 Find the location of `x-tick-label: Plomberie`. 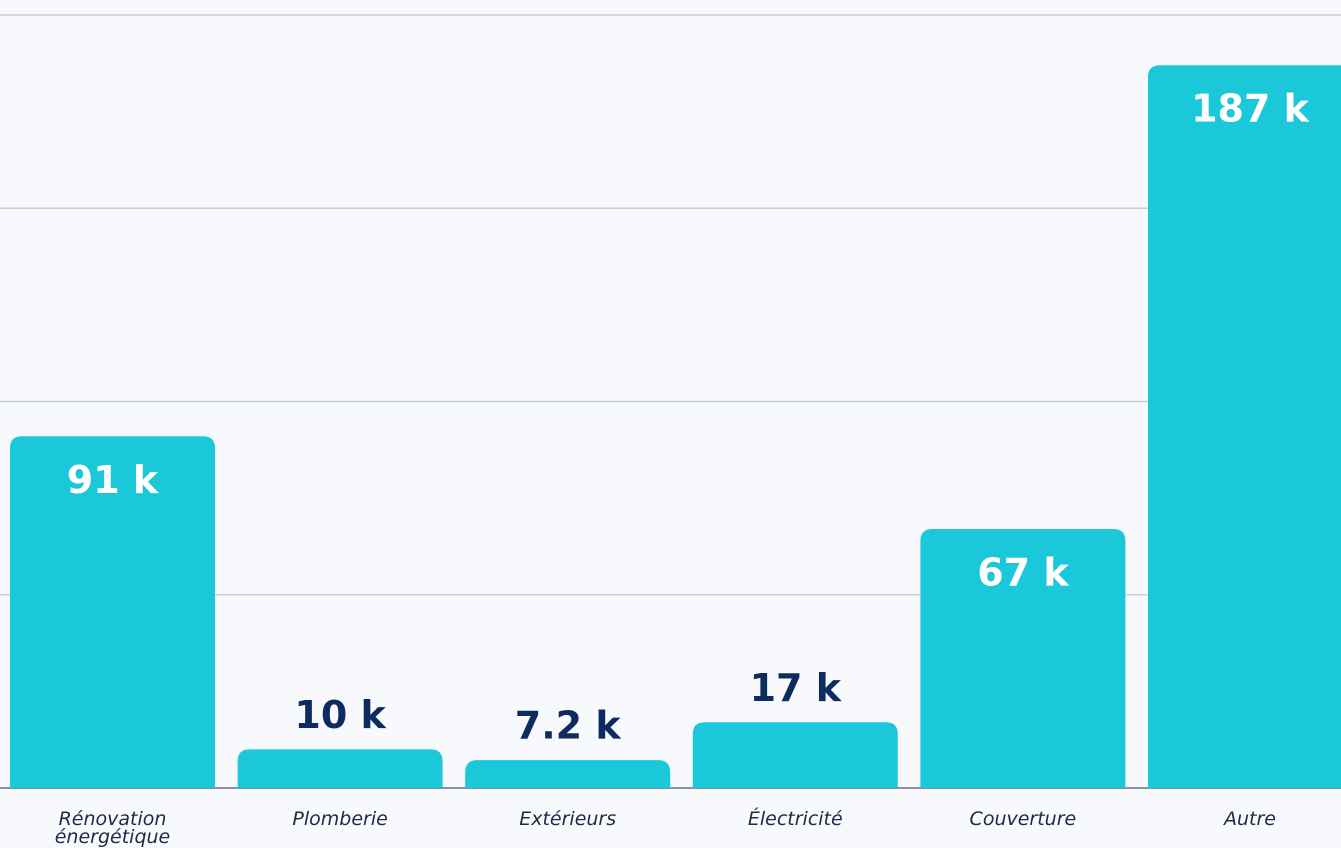

x-tick-label: Plomberie is located at coordinates (340, 819).